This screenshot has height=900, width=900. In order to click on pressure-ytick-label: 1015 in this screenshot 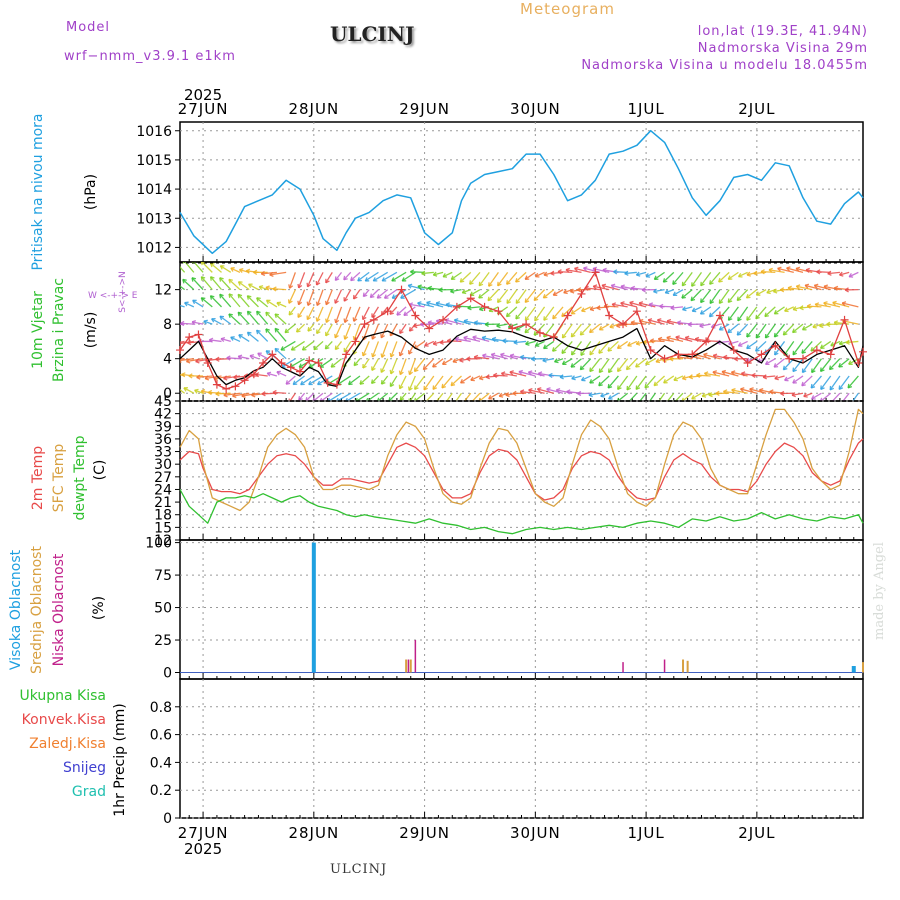, I will do `click(154, 161)`.